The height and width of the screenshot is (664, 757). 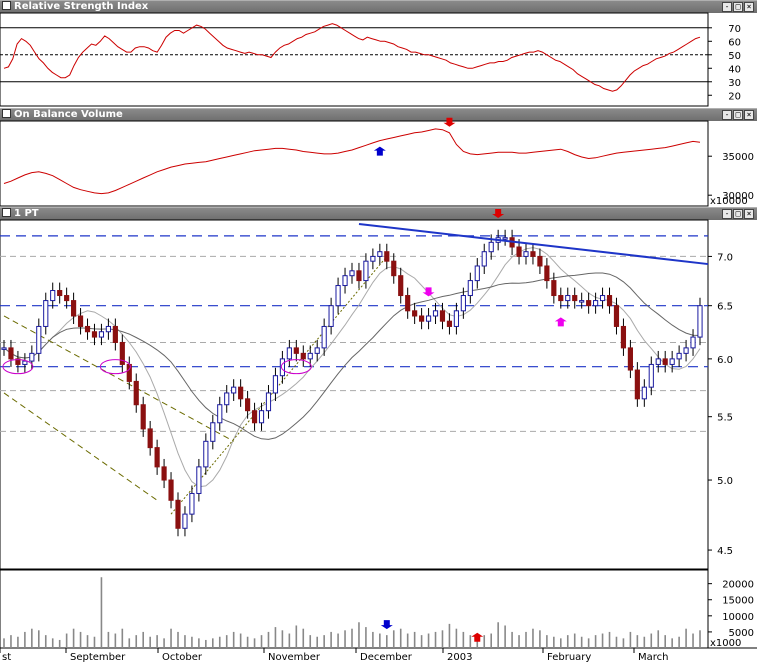 I want to click on rsi-tick-label: 60, so click(x=734, y=42).